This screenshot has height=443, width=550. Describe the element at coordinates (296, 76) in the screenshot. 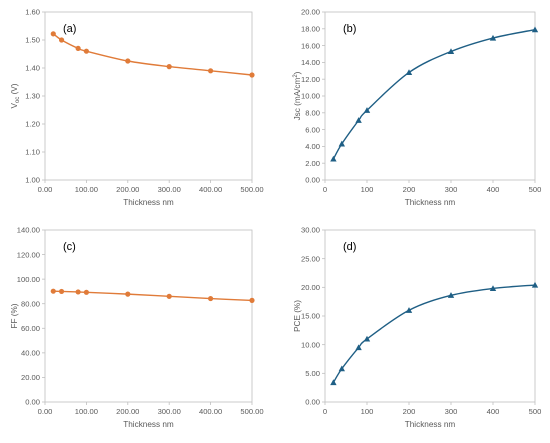

I see `y-axis-title-superscript: 2` at that location.